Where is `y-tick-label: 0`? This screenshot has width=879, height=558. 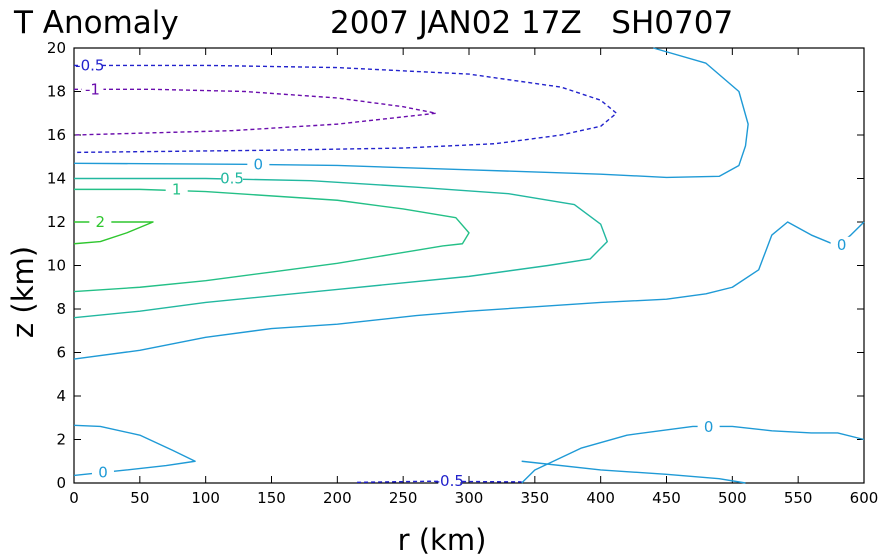 y-tick-label: 0 is located at coordinates (61, 483).